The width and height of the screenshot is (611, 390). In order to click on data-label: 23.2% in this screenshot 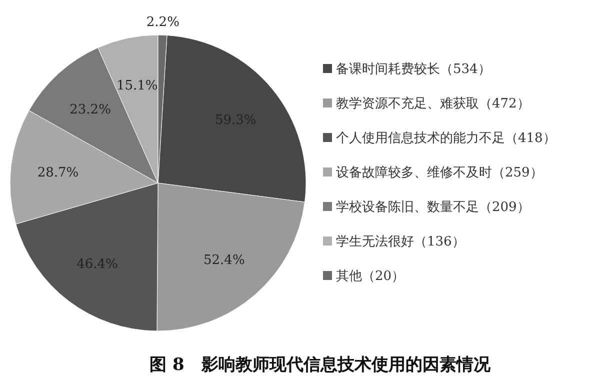, I will do `click(90, 110)`.